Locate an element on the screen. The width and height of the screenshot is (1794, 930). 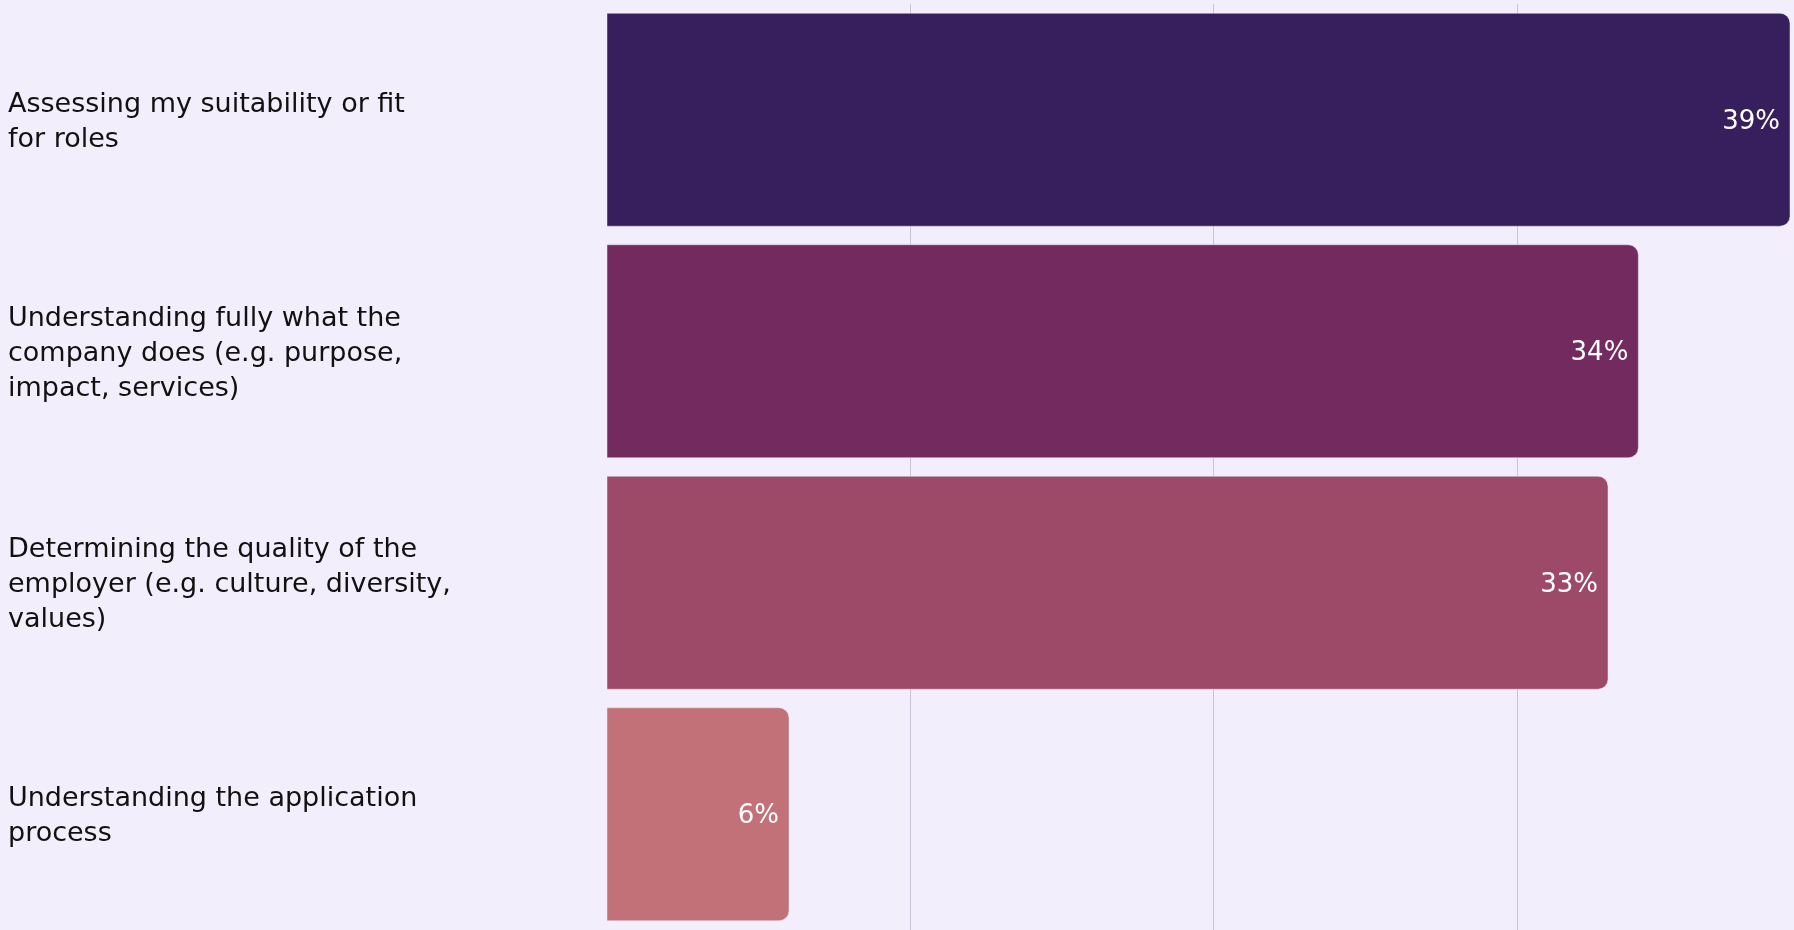
data-label: 39% is located at coordinates (1751, 119).